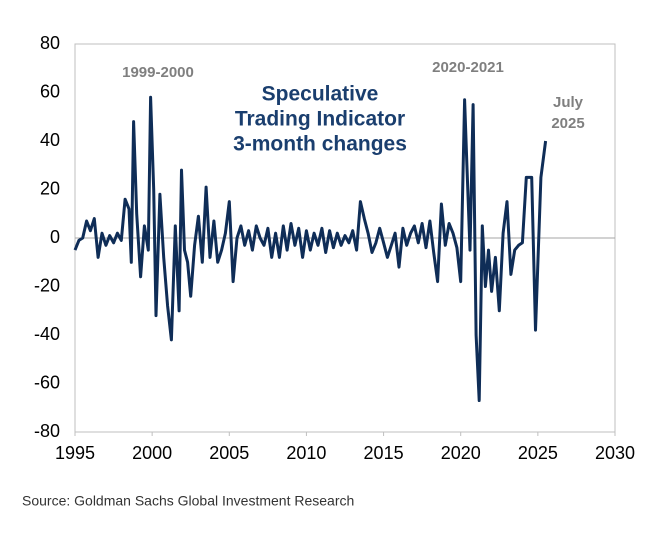 This screenshot has width=672, height=534. What do you see at coordinates (47, 285) in the screenshot?
I see `y-tick-label: -20` at bounding box center [47, 285].